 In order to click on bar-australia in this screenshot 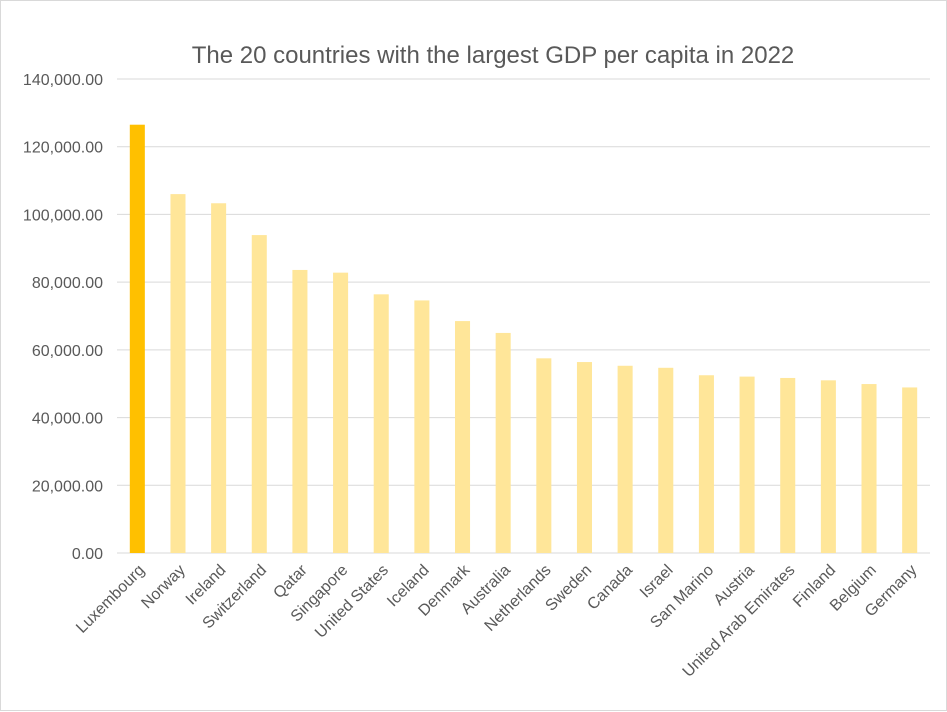, I will do `click(503, 442)`.